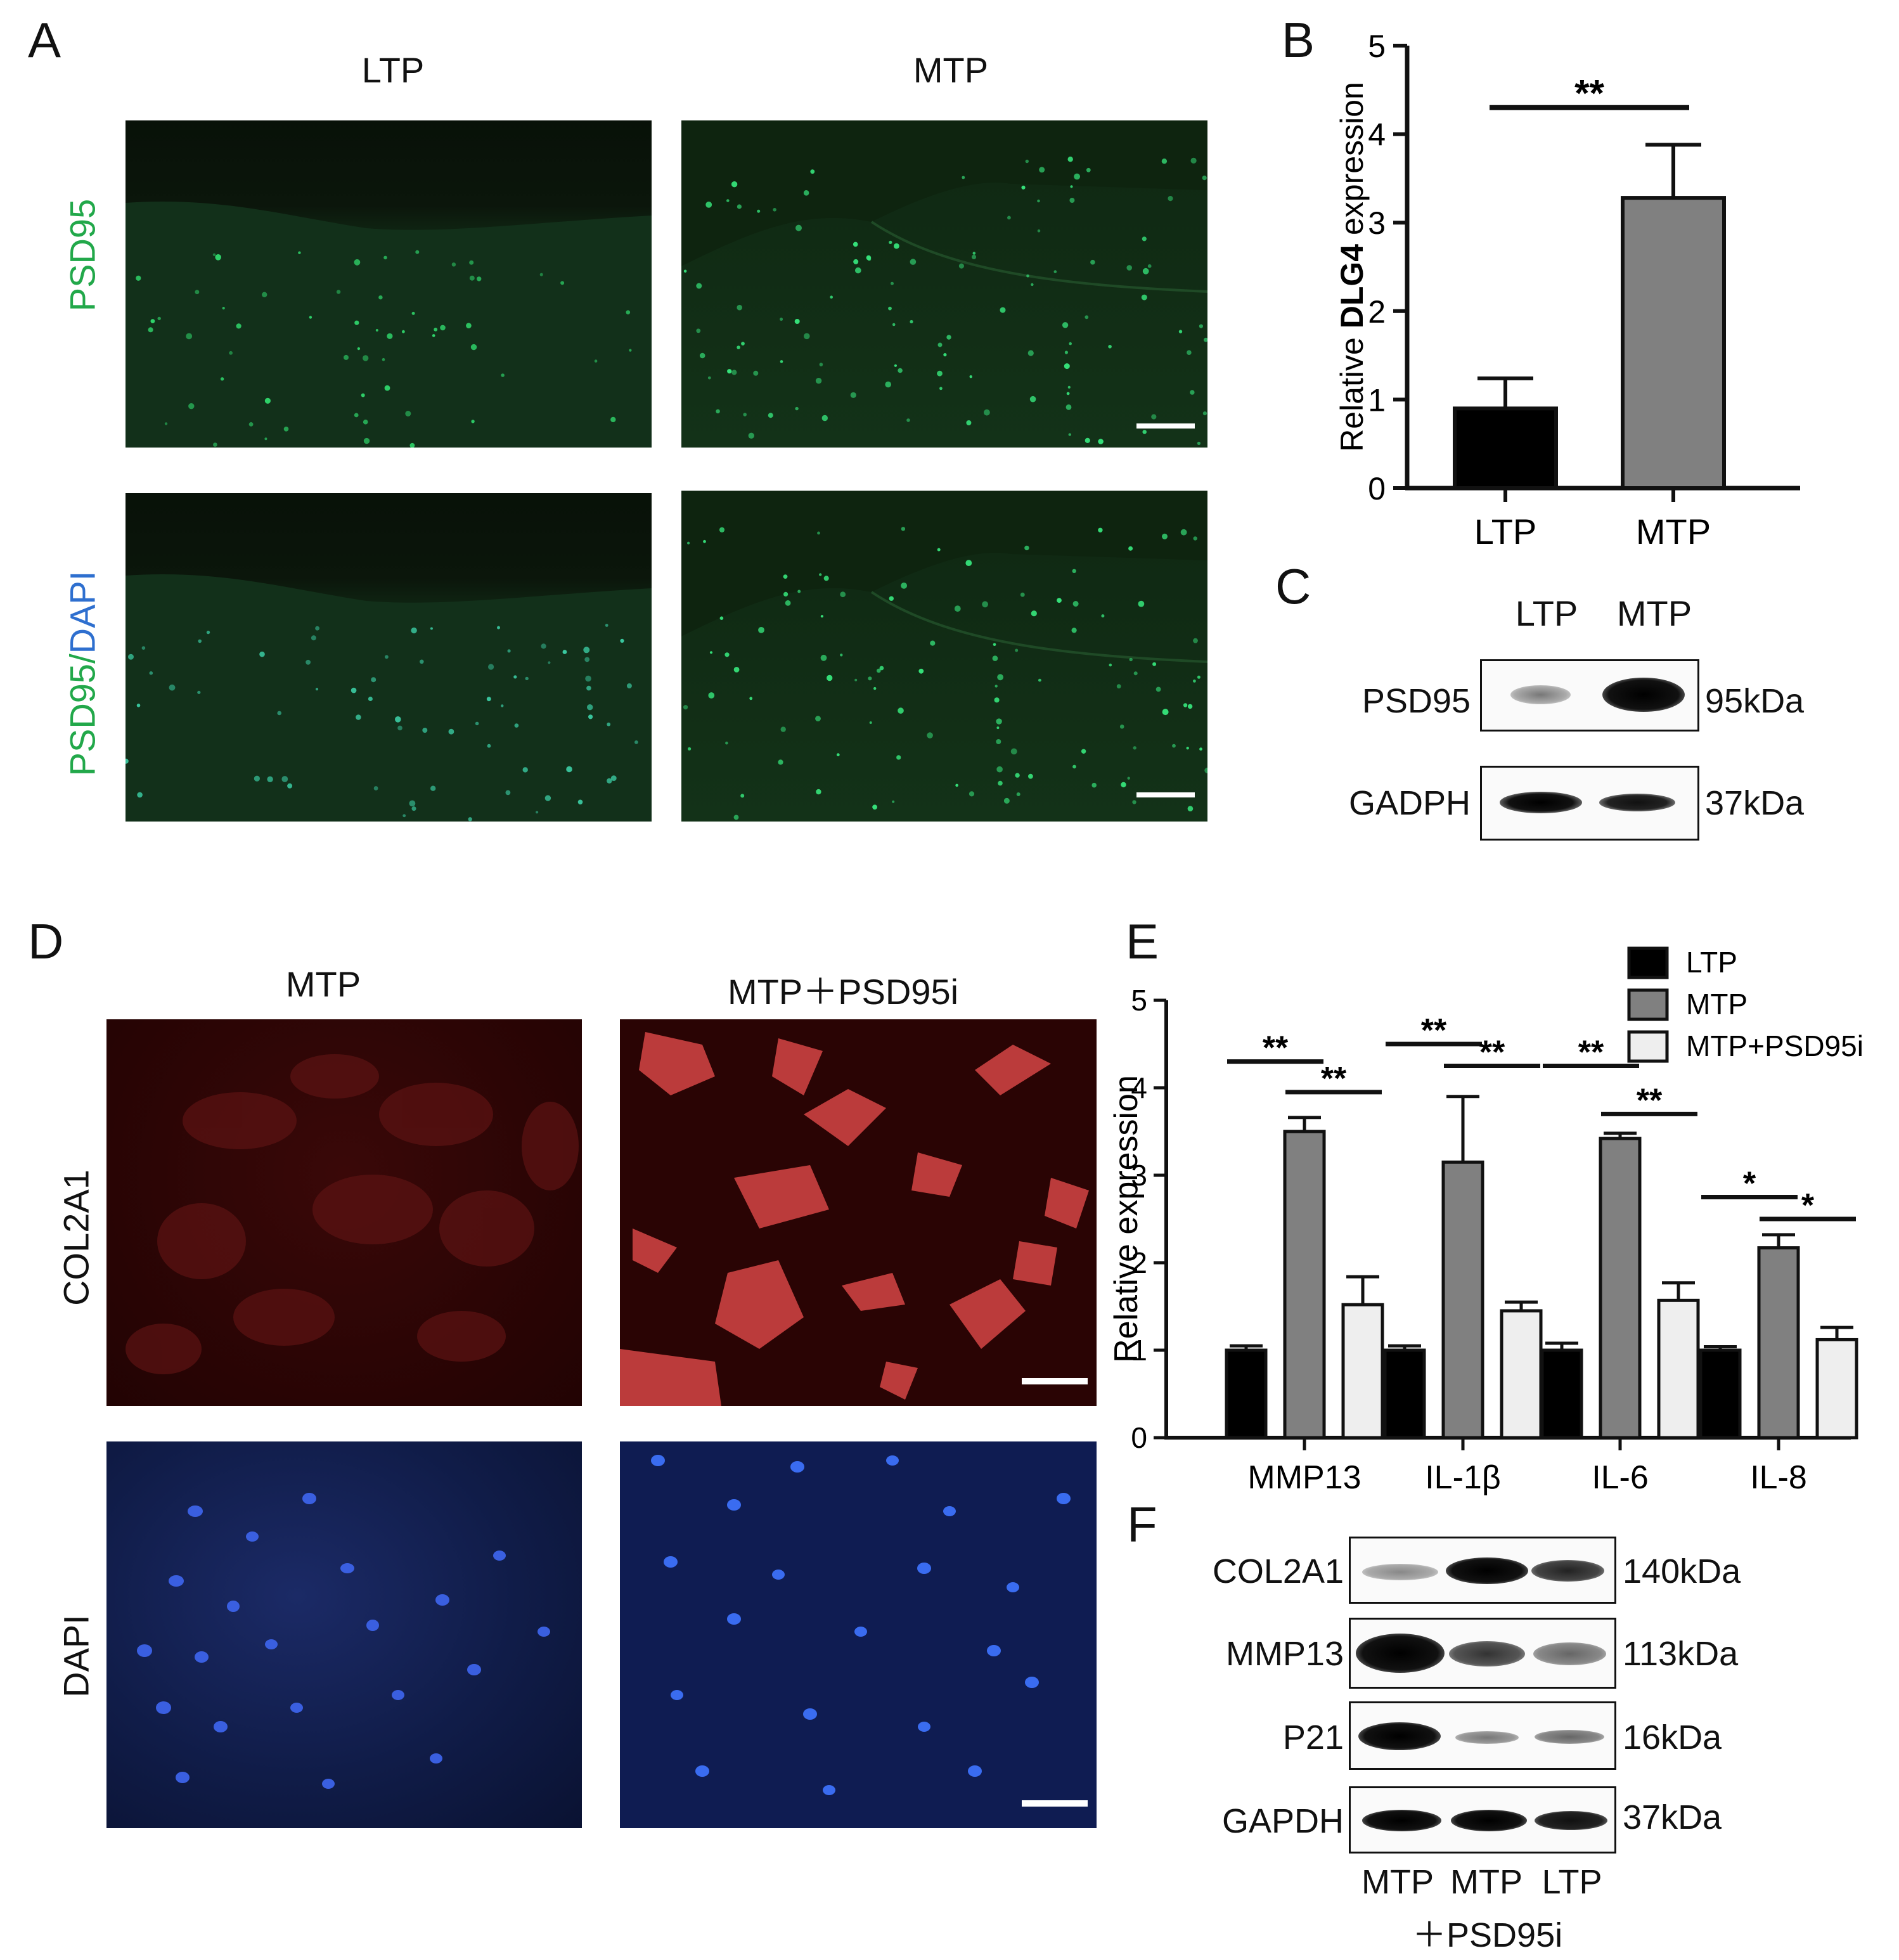 The height and width of the screenshot is (1960, 1899). Describe the element at coordinates (1755, 701) in the screenshot. I see `c-size-psd95: 95kDa` at that location.